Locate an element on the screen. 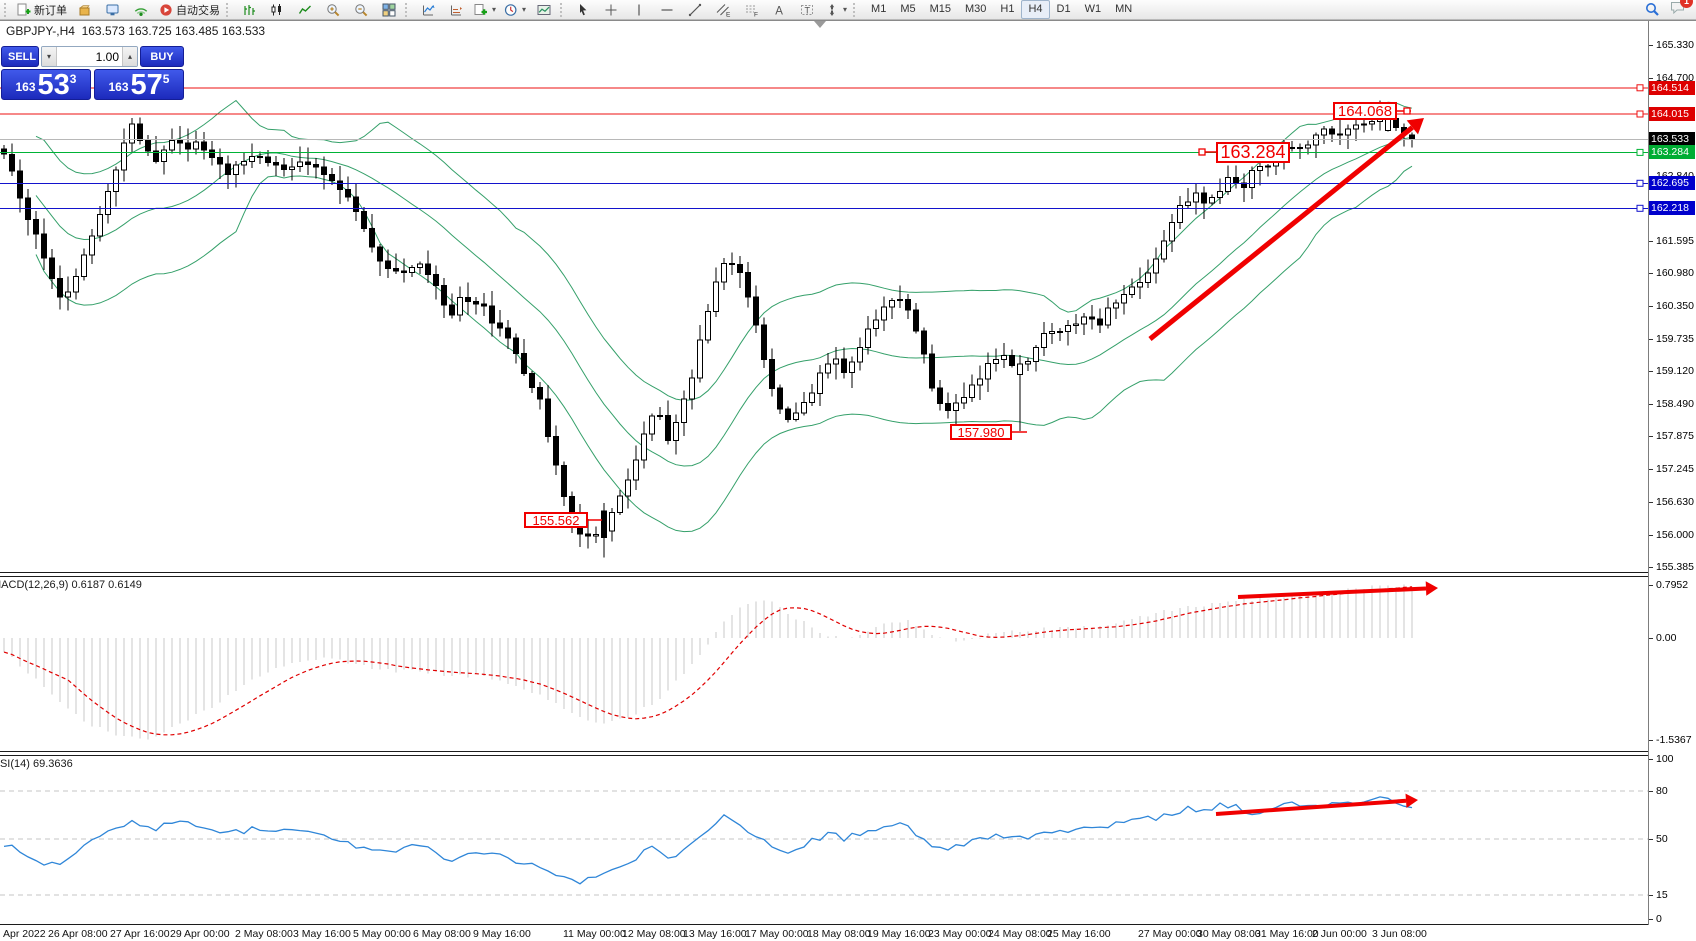 Image resolution: width=1696 pixels, height=941 pixels. timeframe-MN: MN is located at coordinates (1124, 9).